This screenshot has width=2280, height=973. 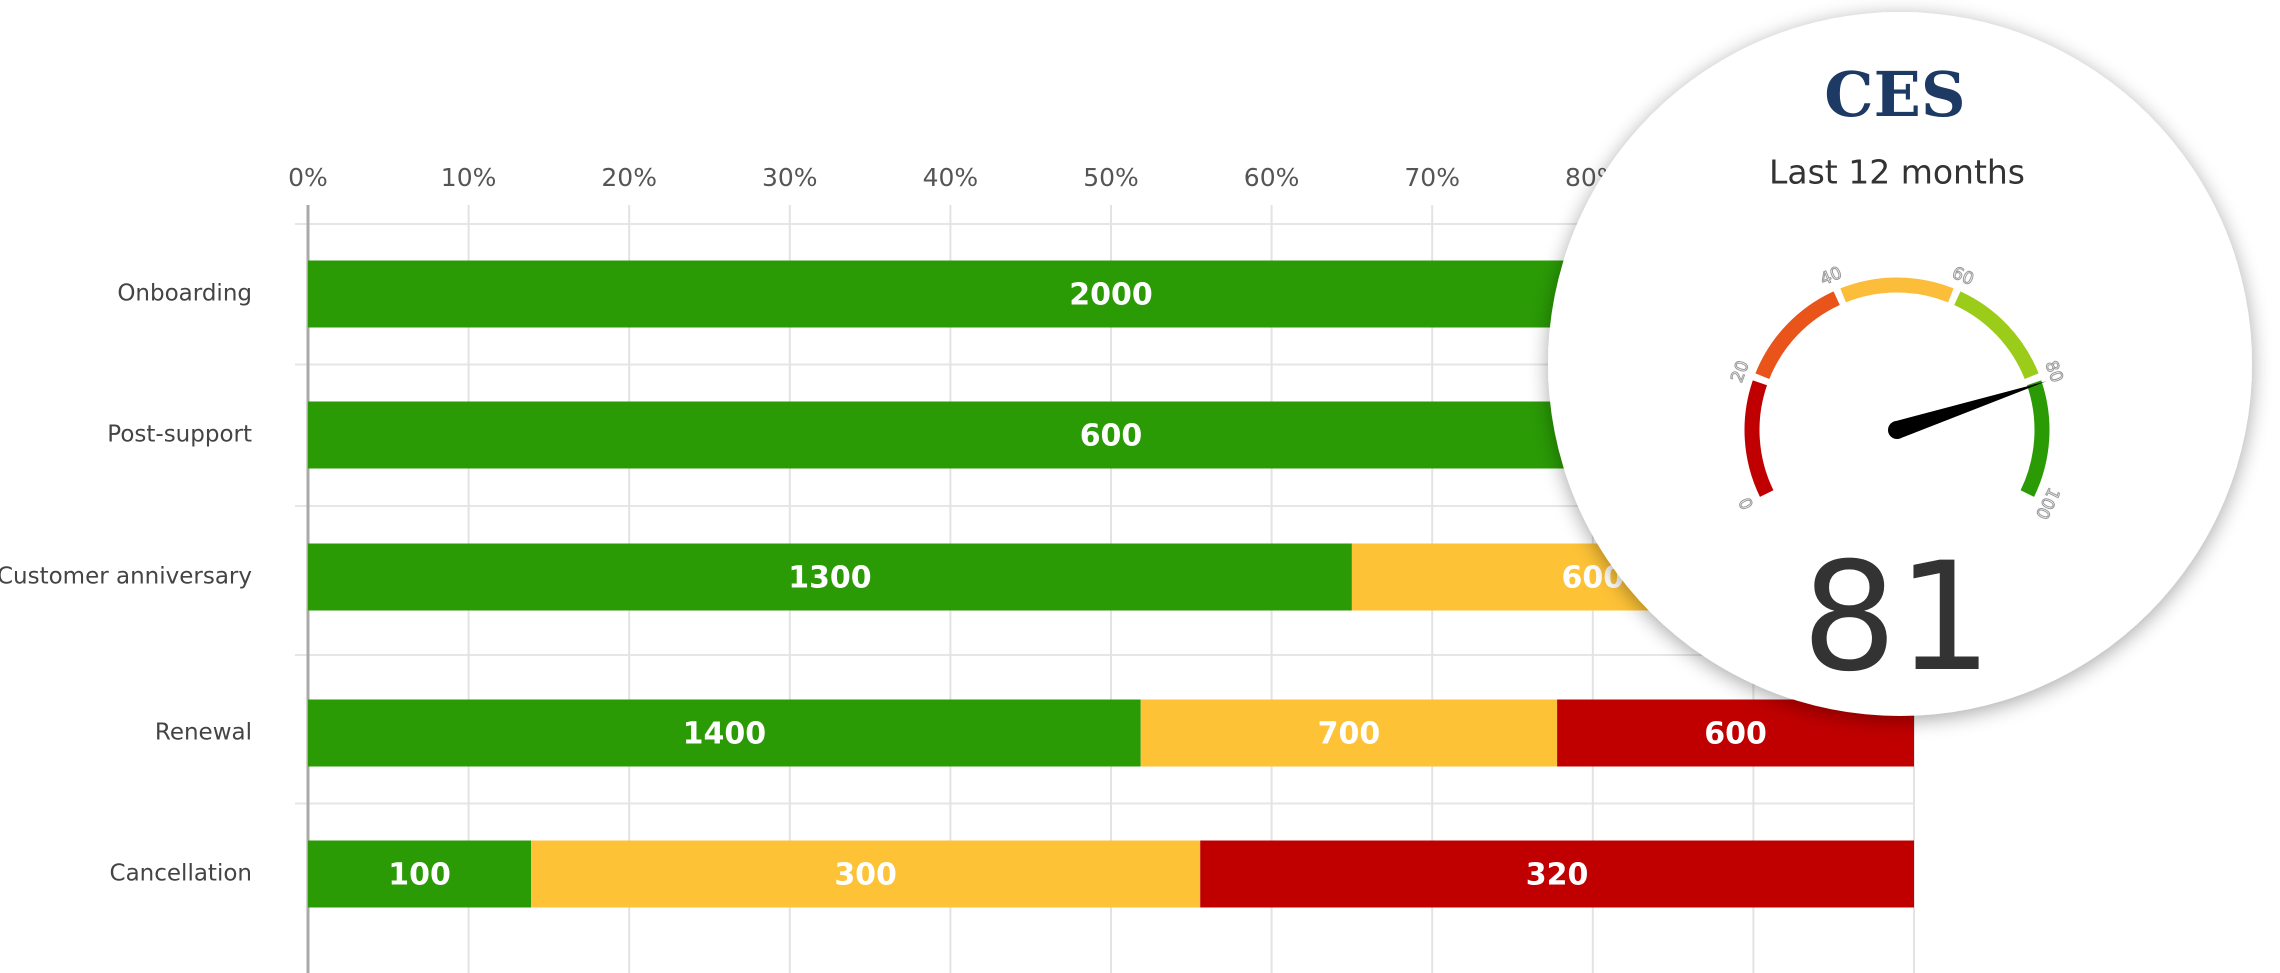 I want to click on x-tick-label: 50%, so click(x=1111, y=177).